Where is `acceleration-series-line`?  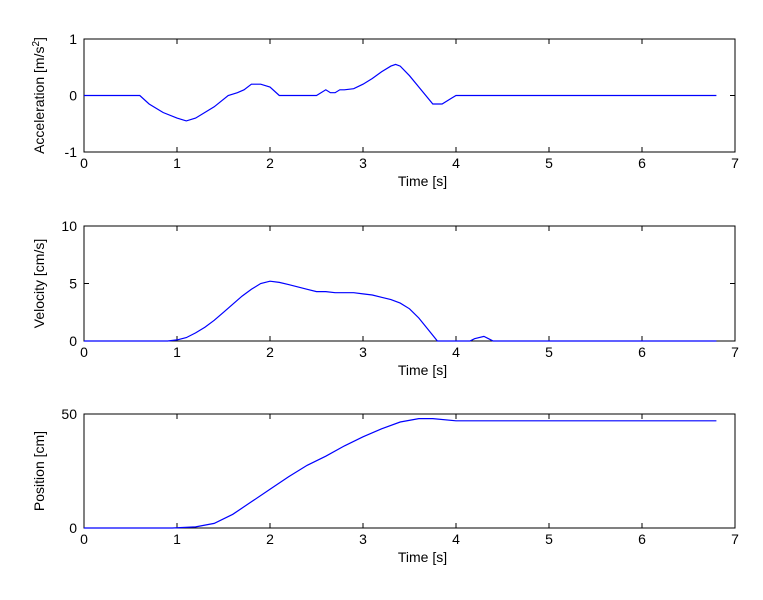
acceleration-series-line is located at coordinates (400, 92).